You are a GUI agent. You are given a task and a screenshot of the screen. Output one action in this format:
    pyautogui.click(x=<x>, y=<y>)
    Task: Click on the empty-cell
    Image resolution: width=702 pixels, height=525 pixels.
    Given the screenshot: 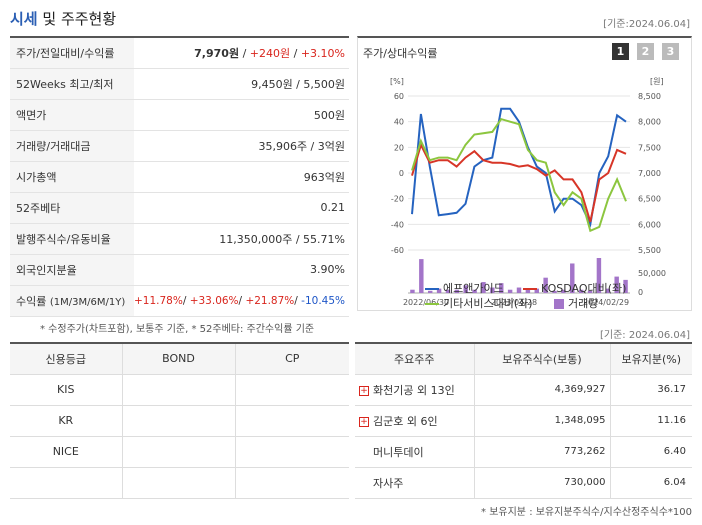 What is the action you would take?
    pyautogui.click(x=178, y=483)
    